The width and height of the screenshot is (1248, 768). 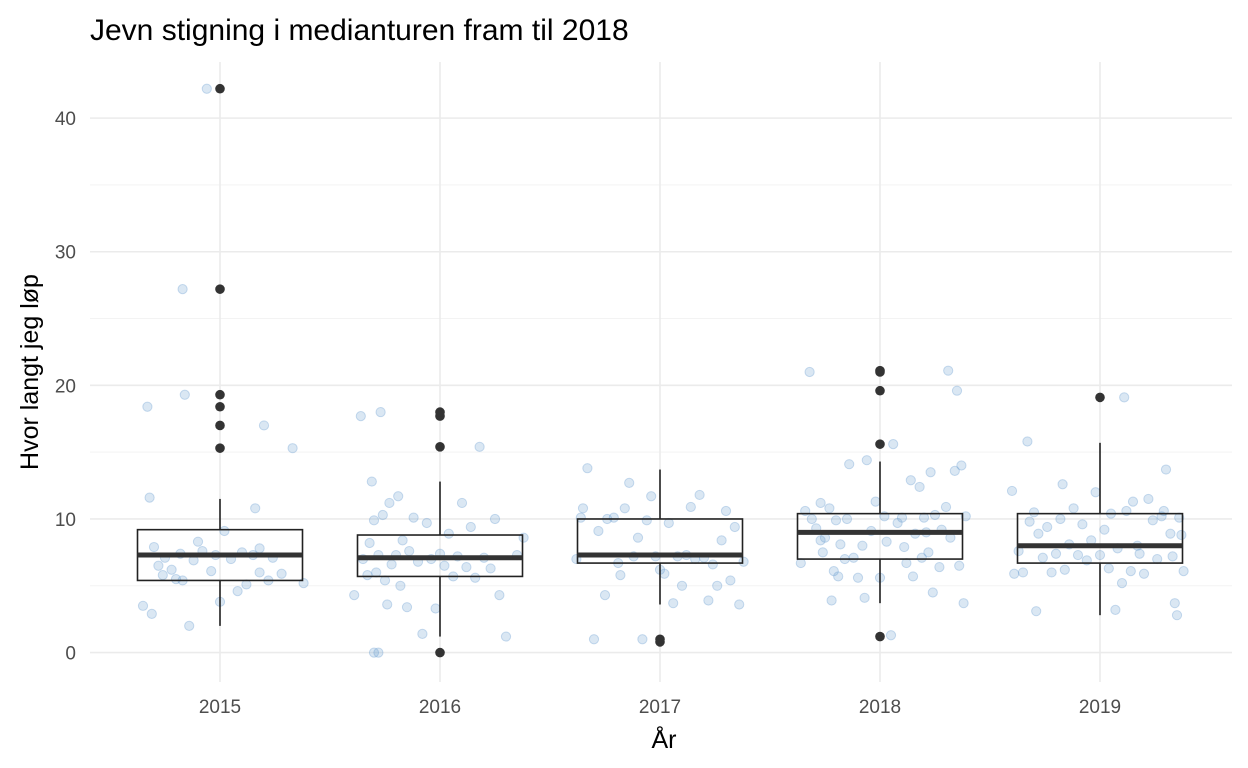 I want to click on x-tick-label: 2015, so click(x=220, y=707).